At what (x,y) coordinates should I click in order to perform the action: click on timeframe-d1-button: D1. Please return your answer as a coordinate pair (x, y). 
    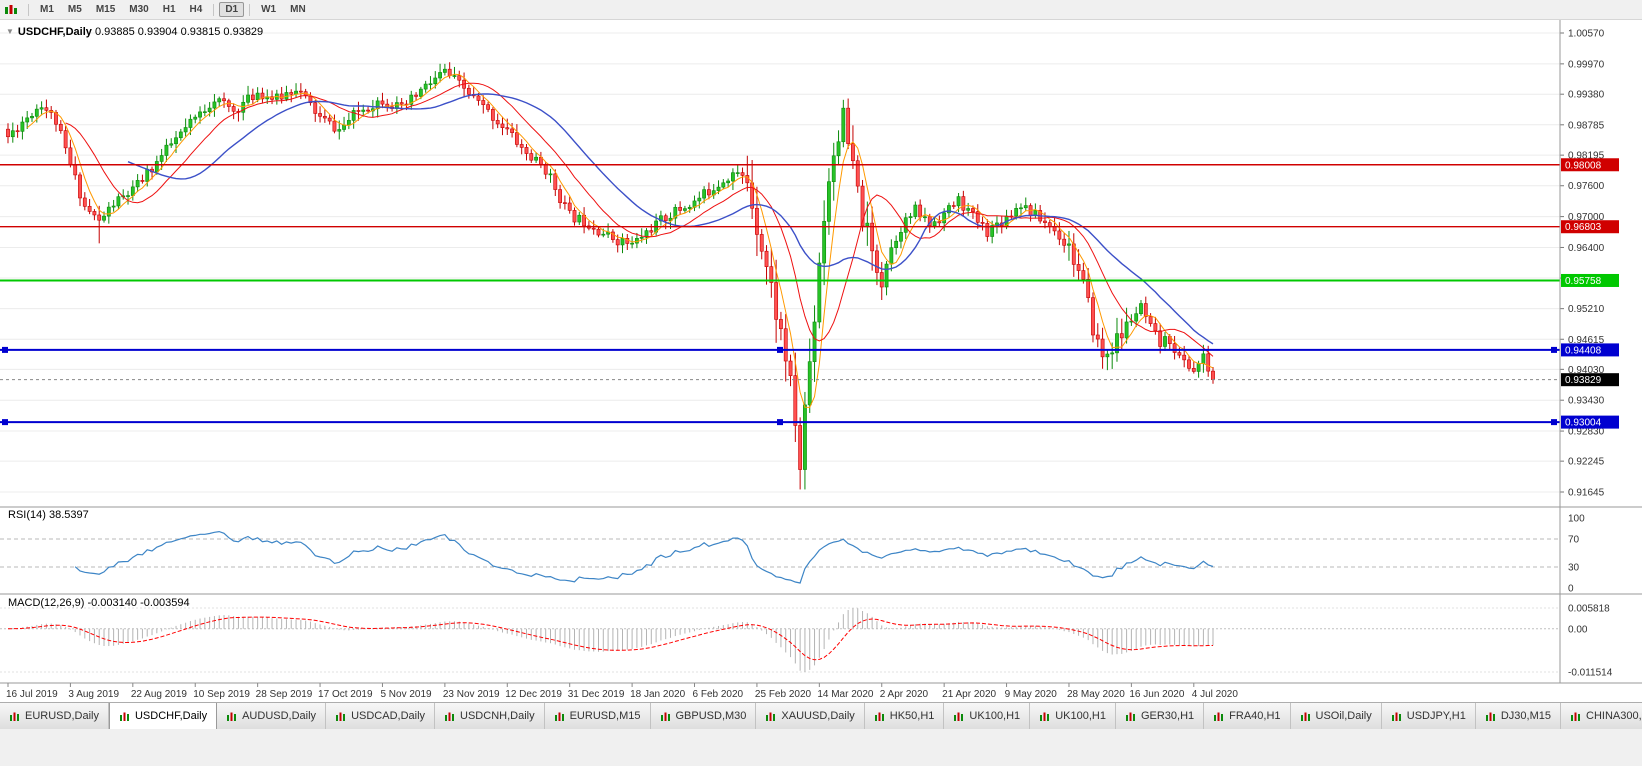
    Looking at the image, I should click on (232, 9).